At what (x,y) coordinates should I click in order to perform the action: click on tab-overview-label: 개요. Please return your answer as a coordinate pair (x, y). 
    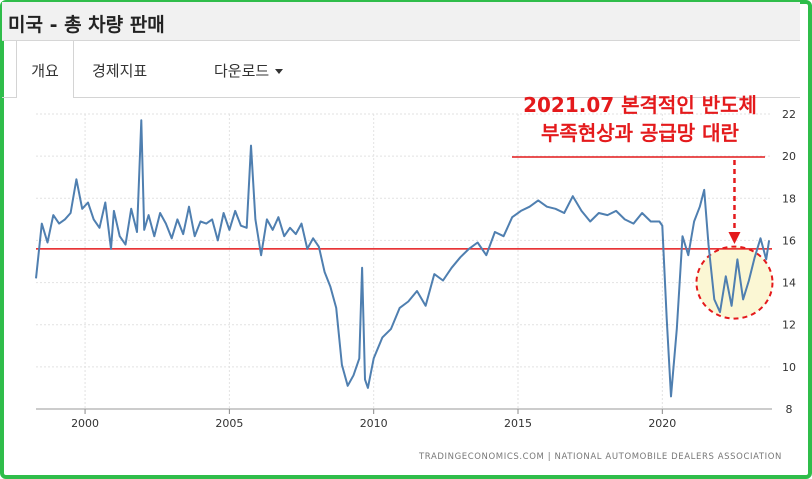
    Looking at the image, I should click on (45, 71).